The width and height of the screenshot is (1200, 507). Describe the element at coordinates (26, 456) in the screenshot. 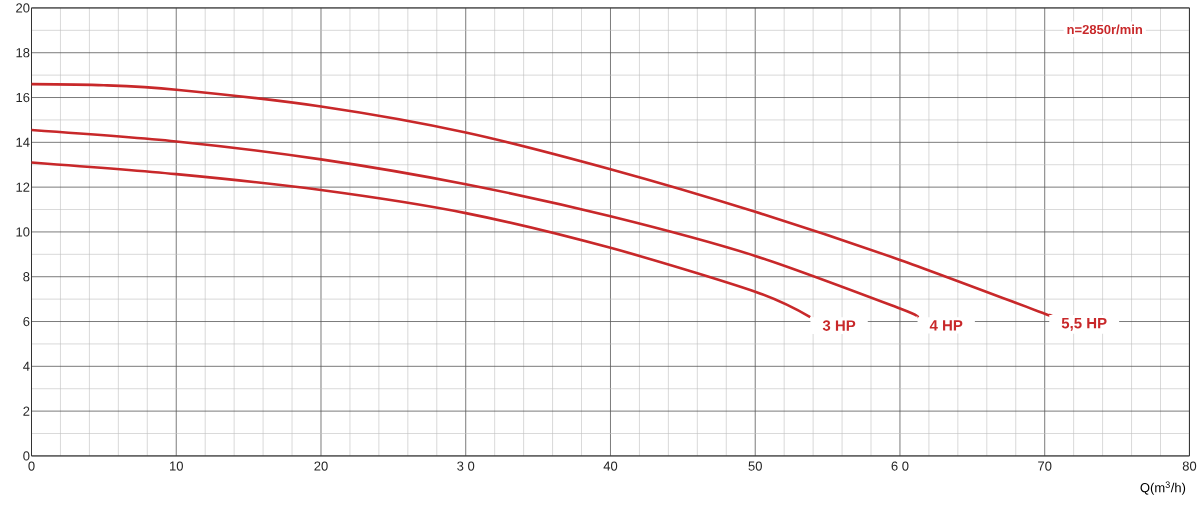

I see `y-tick-label: 0` at that location.